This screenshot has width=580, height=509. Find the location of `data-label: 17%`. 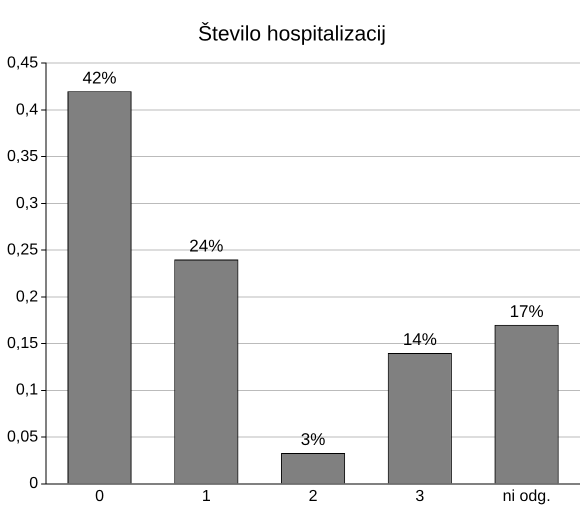

data-label: 17% is located at coordinates (527, 312).